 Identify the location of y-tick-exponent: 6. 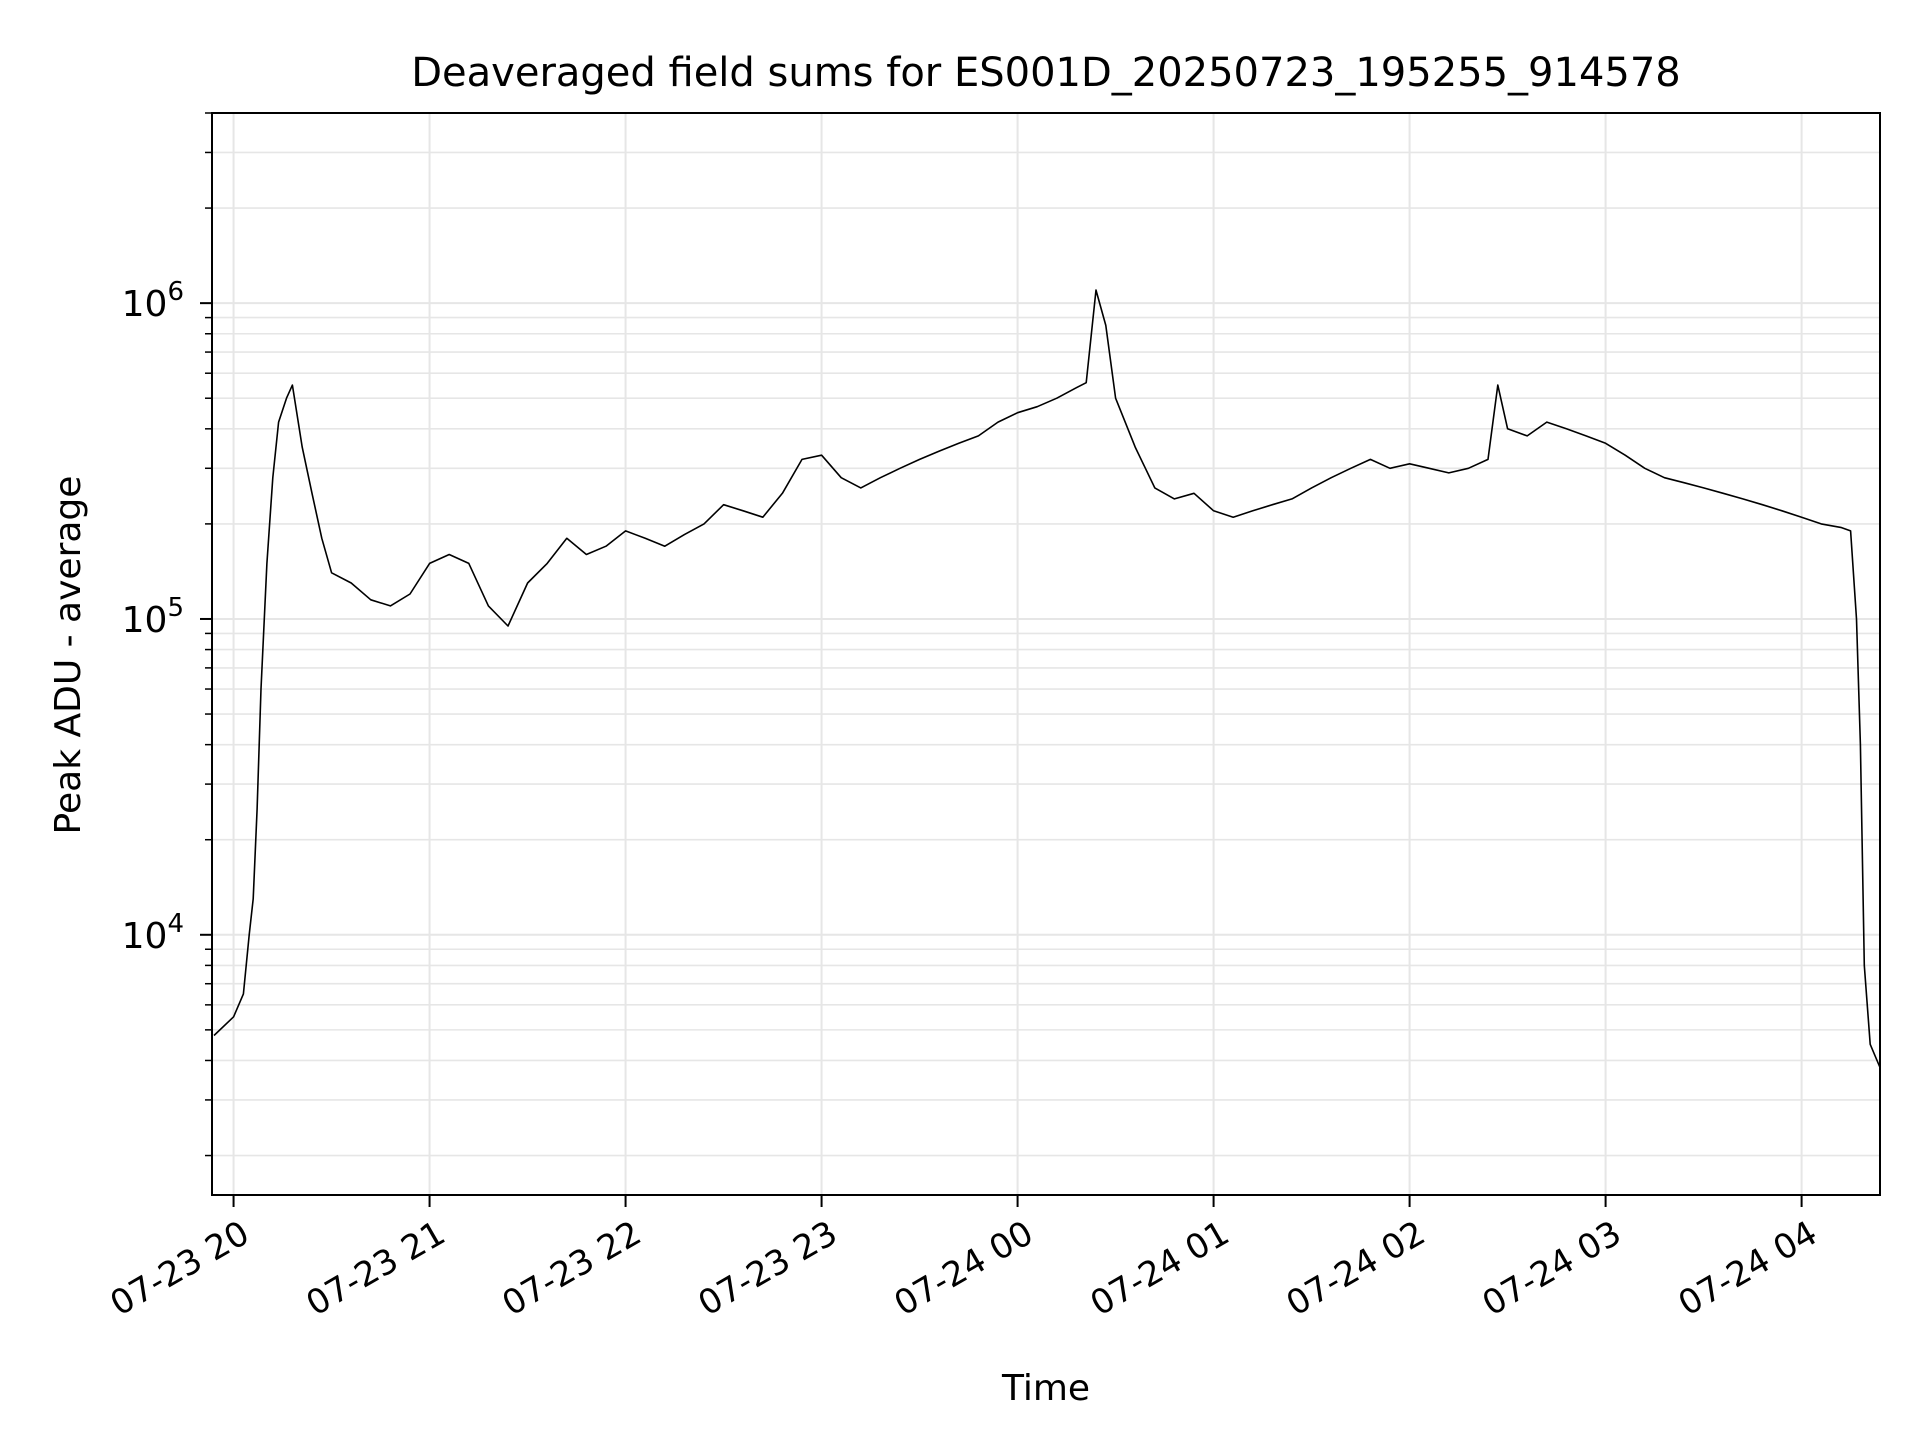
(175, 292).